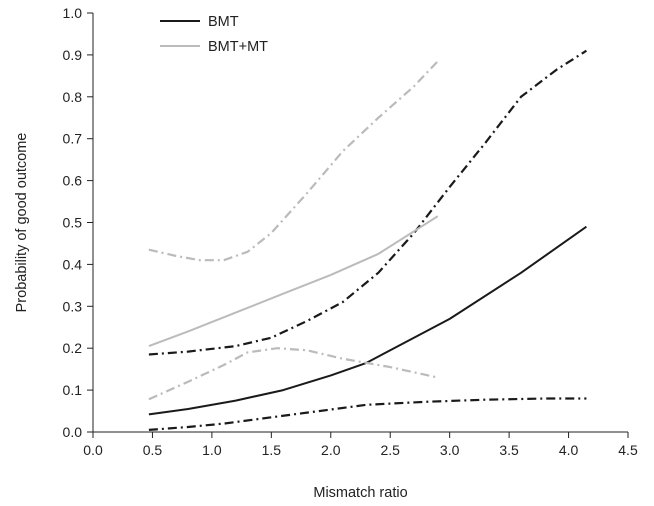  I want to click on legend: BMT BMT+MT, so click(214, 34).